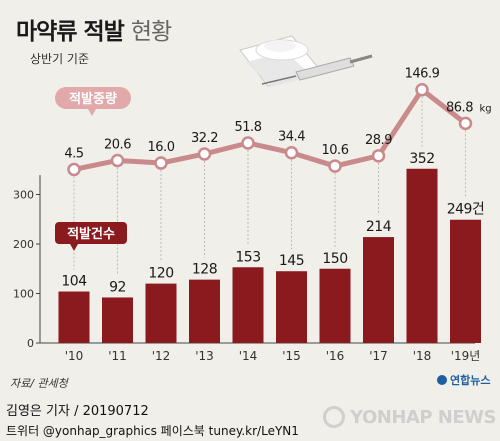 The width and height of the screenshot is (500, 441). I want to click on bar-value-label: 153, so click(247, 257).